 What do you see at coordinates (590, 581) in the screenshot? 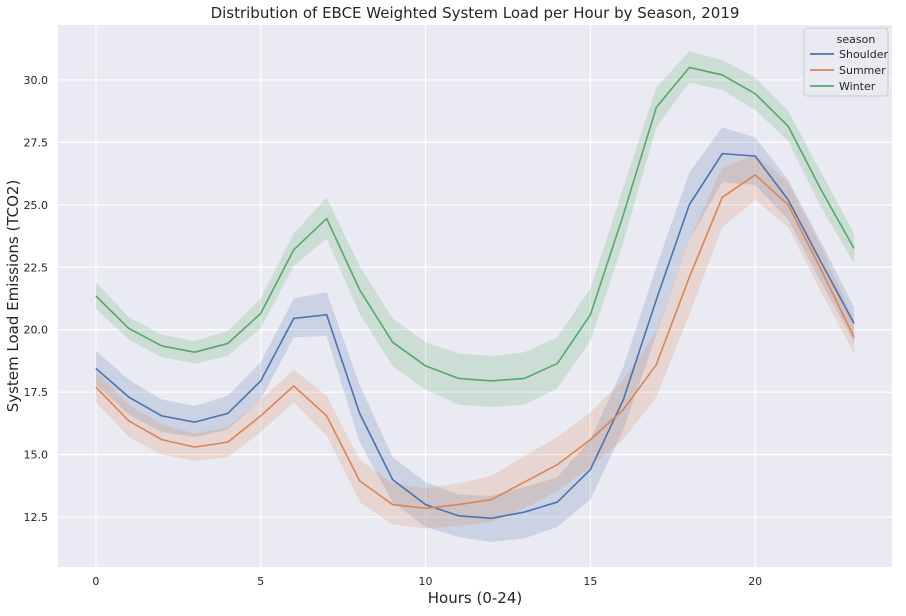
I see `x-tick-label: 15` at bounding box center [590, 581].